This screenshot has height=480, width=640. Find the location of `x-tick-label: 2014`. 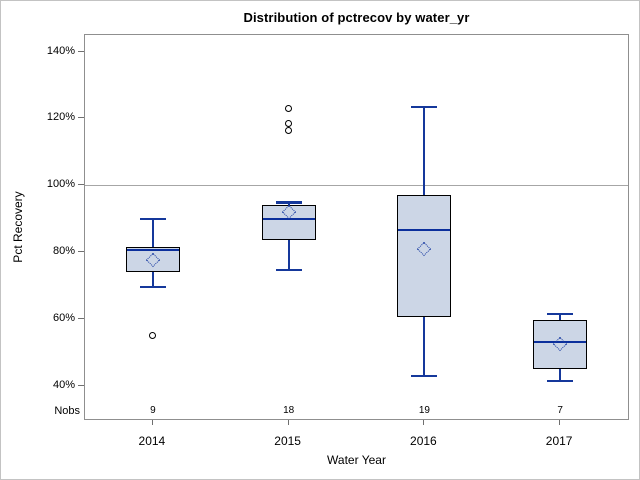

x-tick-label: 2014 is located at coordinates (152, 441).